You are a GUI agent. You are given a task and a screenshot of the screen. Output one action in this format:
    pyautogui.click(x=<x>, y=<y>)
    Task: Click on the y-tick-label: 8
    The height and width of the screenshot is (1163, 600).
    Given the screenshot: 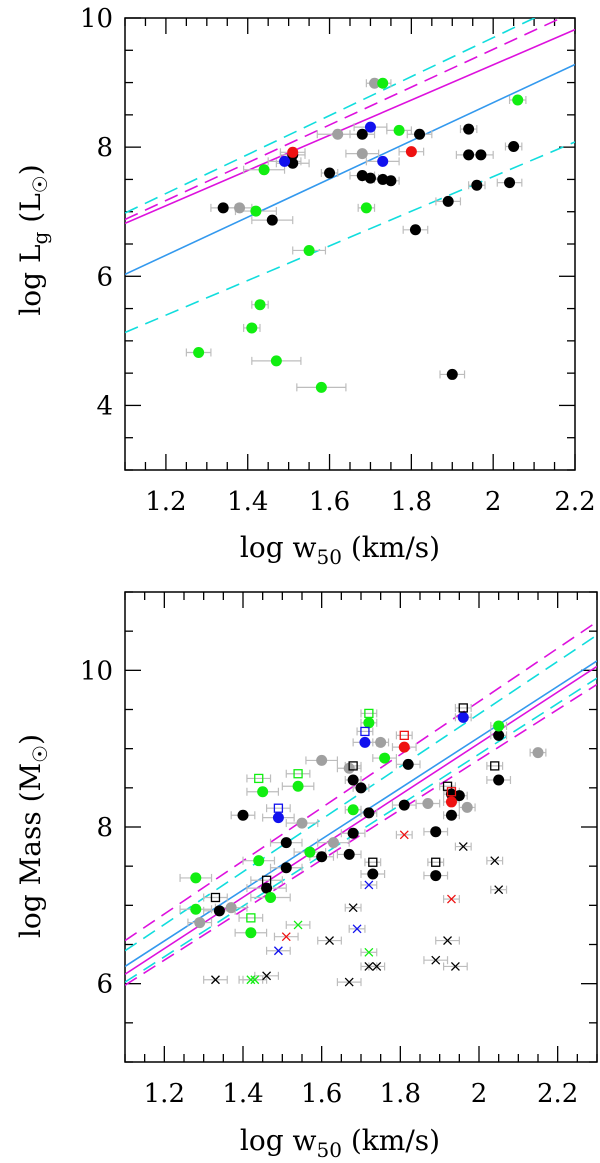 What is the action you would take?
    pyautogui.click(x=104, y=828)
    